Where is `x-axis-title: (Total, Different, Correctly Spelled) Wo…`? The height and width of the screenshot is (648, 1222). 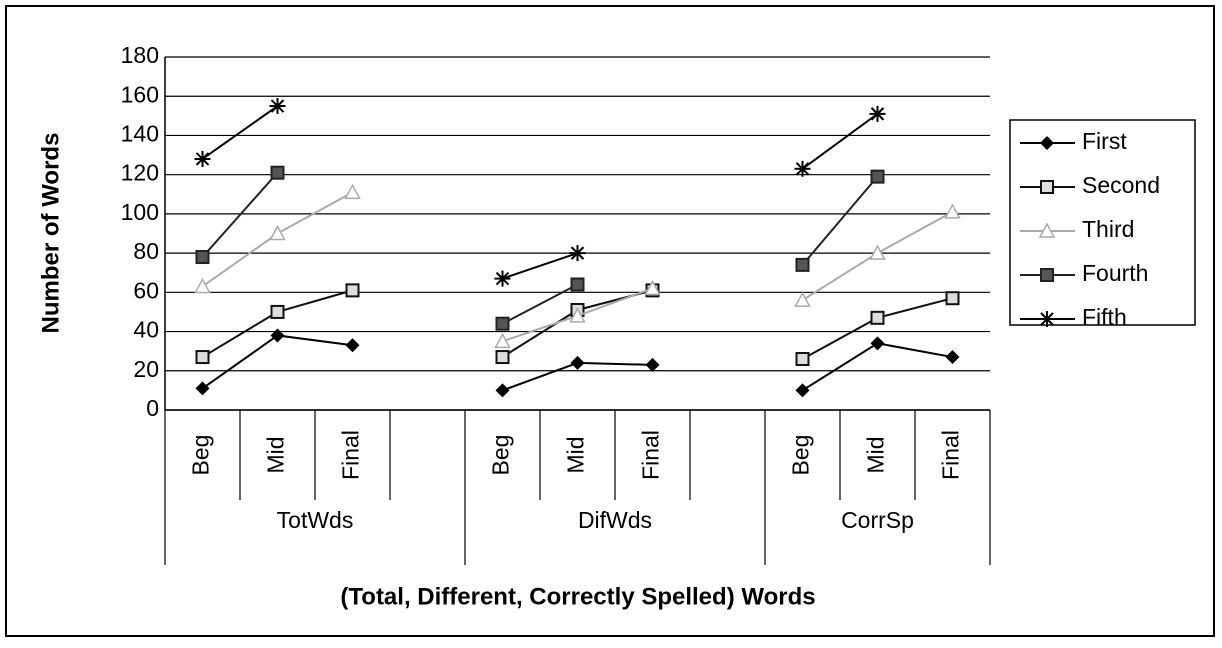 x-axis-title: (Total, Different, Correctly Spelled) Wo… is located at coordinates (577, 596).